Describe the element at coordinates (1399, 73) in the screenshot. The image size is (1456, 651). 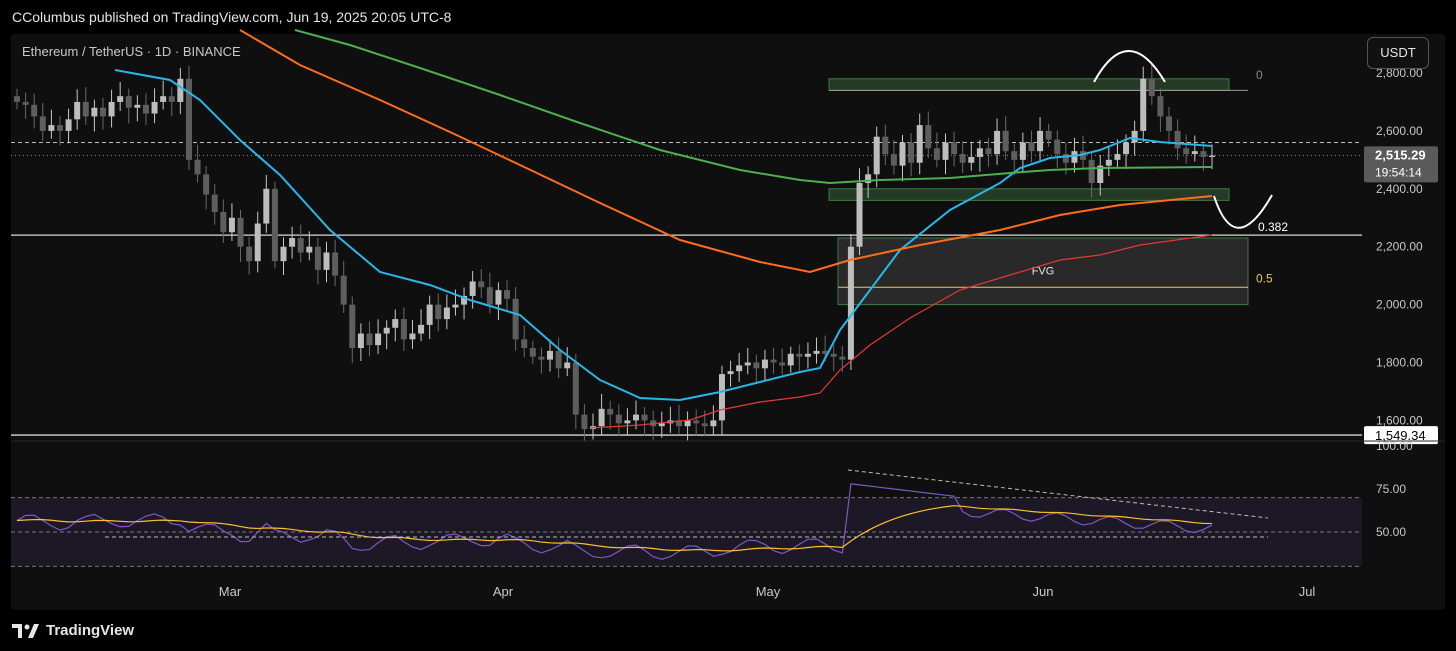
I see `y-tick-label: 2,800.00` at that location.